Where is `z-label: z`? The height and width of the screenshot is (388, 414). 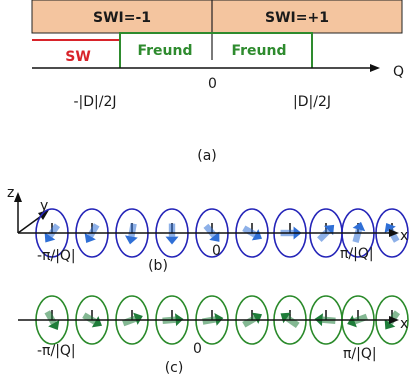 z-label: z is located at coordinates (10, 193).